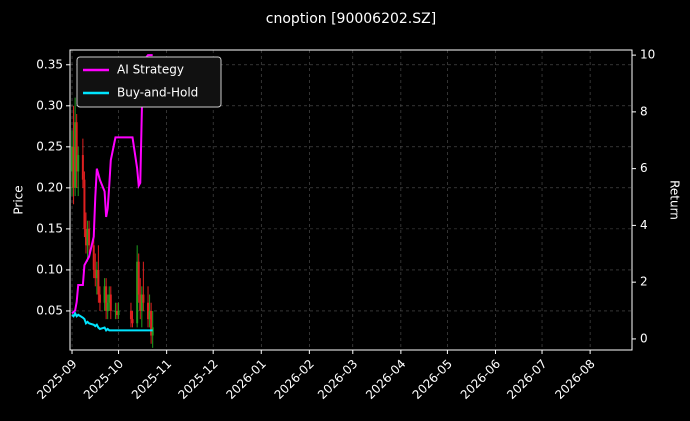  Describe the element at coordinates (151, 379) in the screenshot. I see `x-tick-label: 2025-11` at that location.